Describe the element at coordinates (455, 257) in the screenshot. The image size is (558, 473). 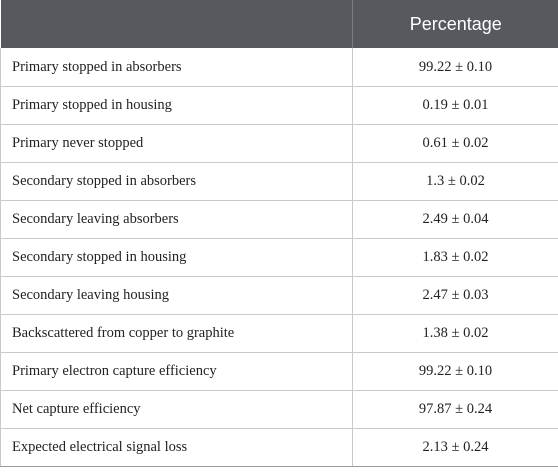
I see `row-value: 1.83 ± 0.02` at that location.